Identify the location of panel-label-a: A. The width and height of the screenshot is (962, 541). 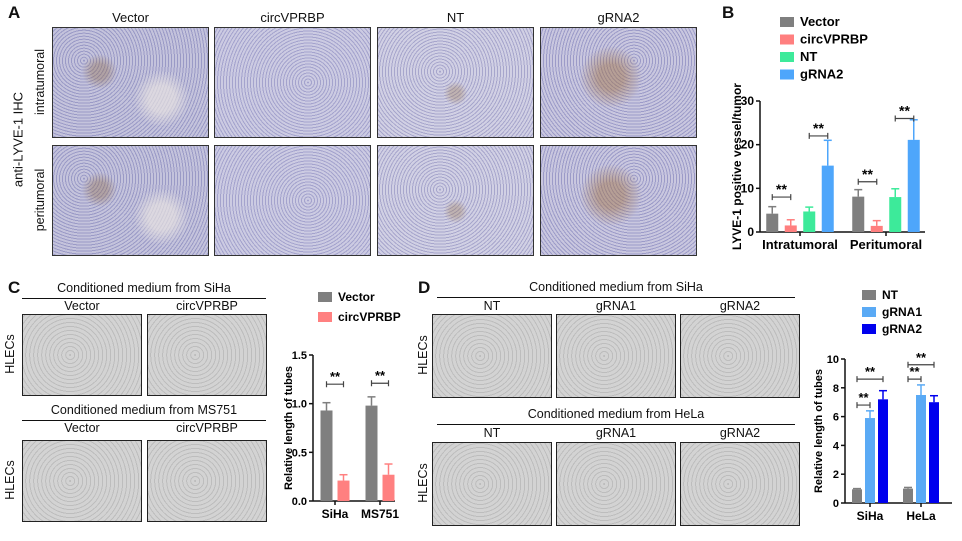
(14, 12).